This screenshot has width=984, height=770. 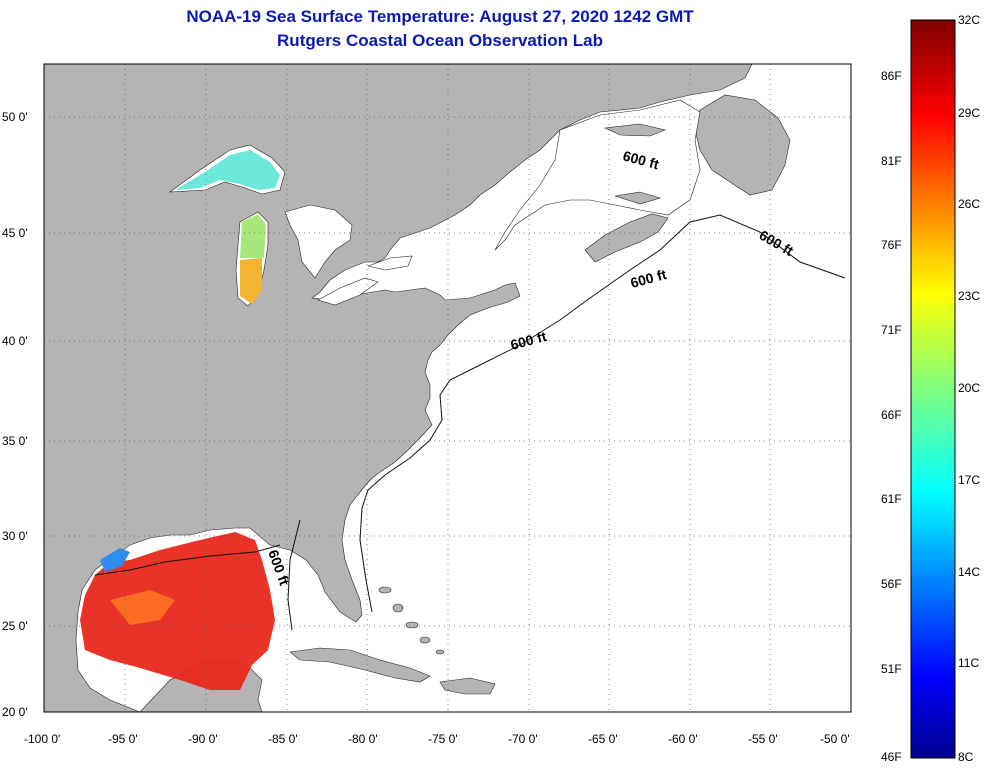 I want to click on land-hispaniola, so click(x=467, y=686).